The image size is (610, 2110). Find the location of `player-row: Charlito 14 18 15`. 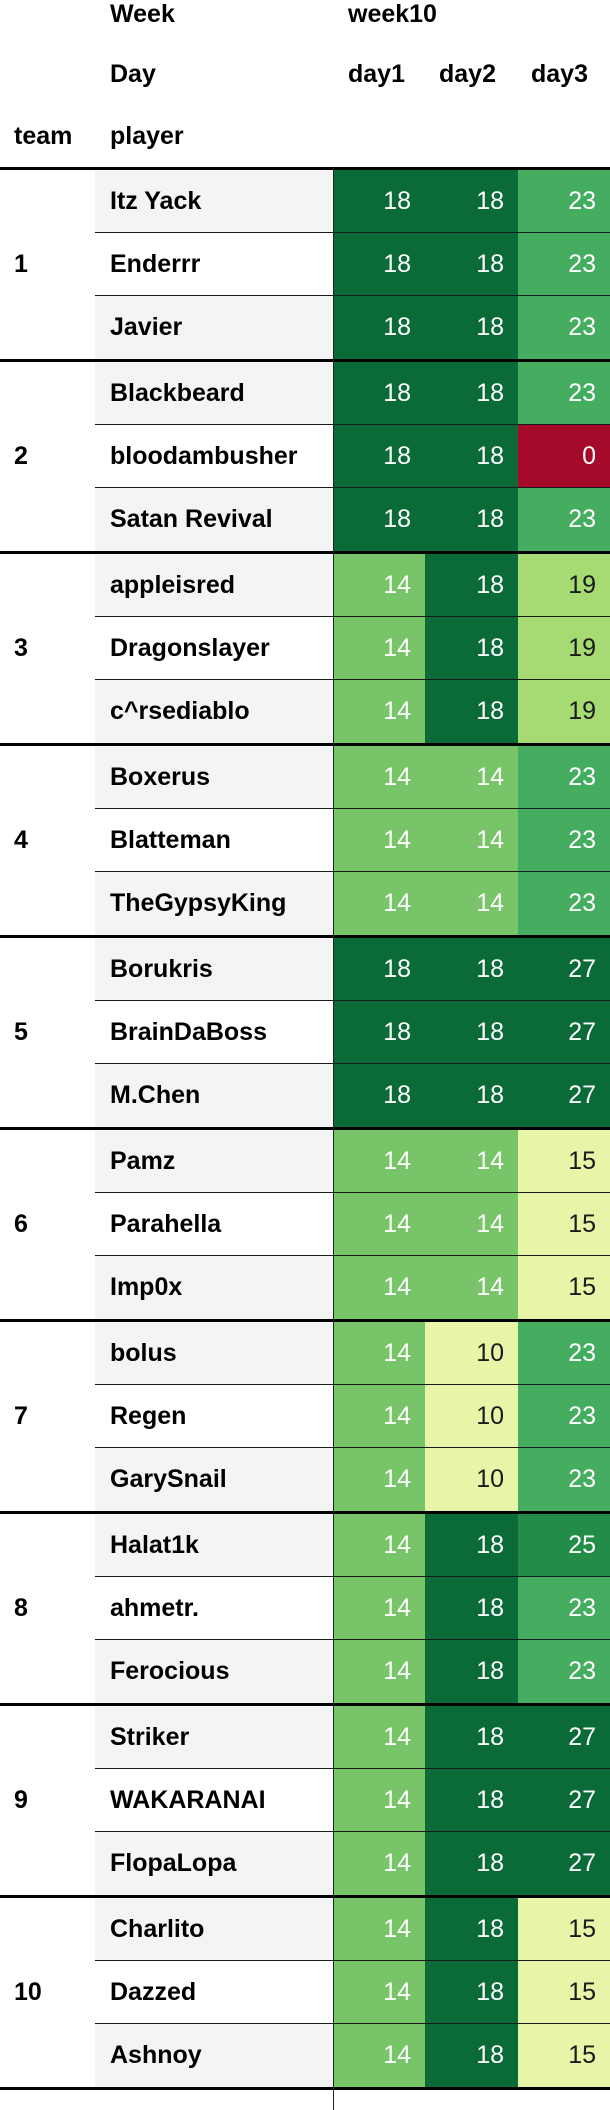

player-row: Charlito 14 18 15 is located at coordinates (352, 1929).